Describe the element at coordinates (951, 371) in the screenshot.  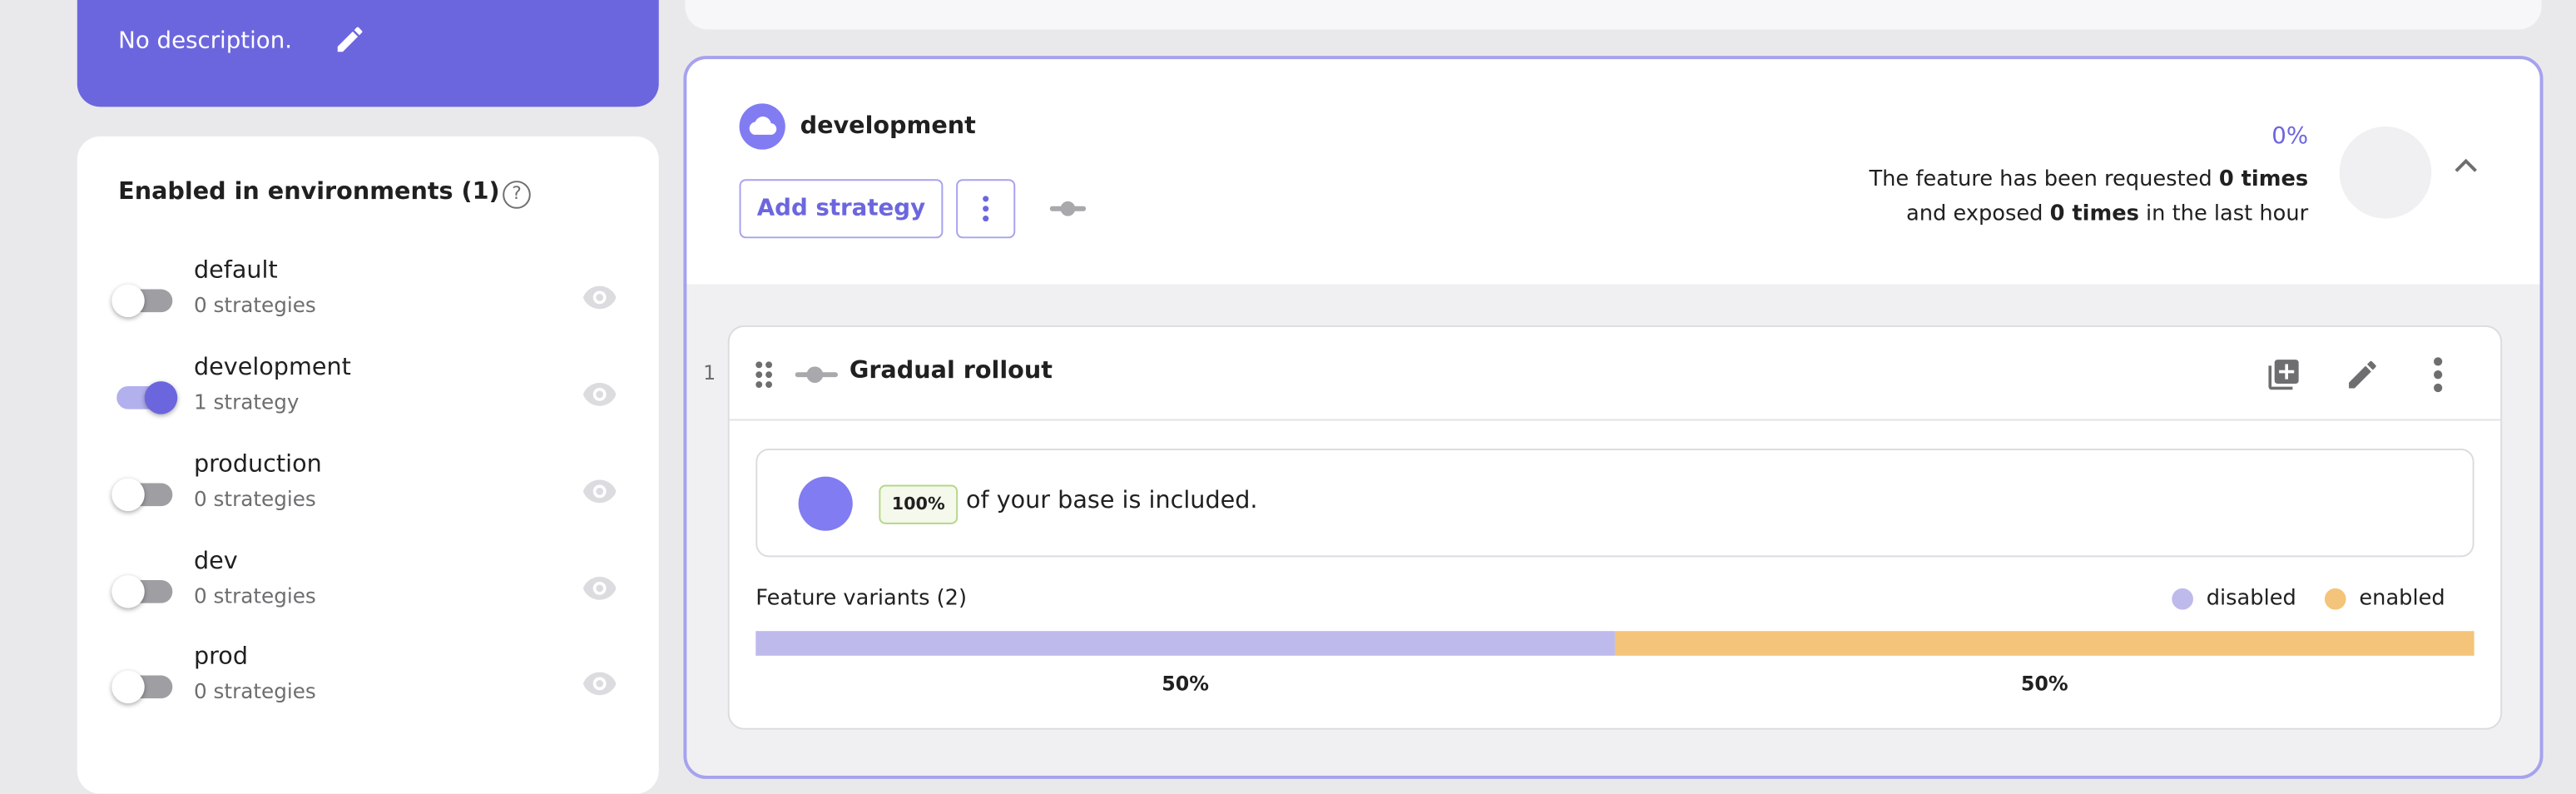
I see `strategy-name: Gradual rollout` at that location.